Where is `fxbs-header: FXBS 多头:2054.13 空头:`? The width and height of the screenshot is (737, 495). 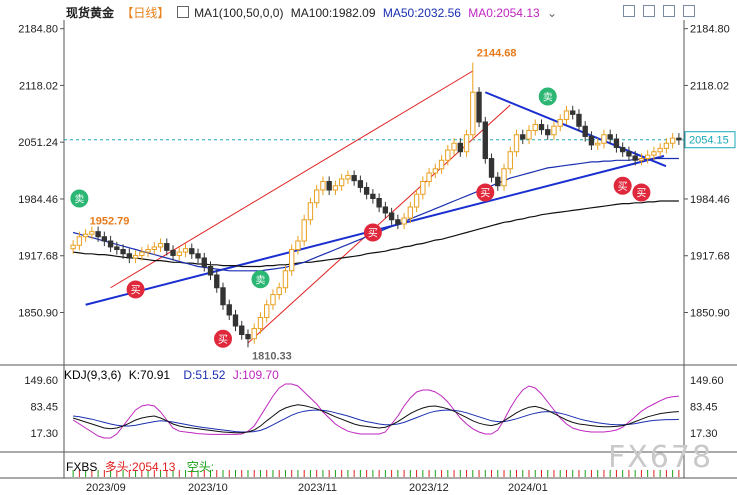 fxbs-header: FXBS 多头:2054.13 空头: is located at coordinates (140, 466).